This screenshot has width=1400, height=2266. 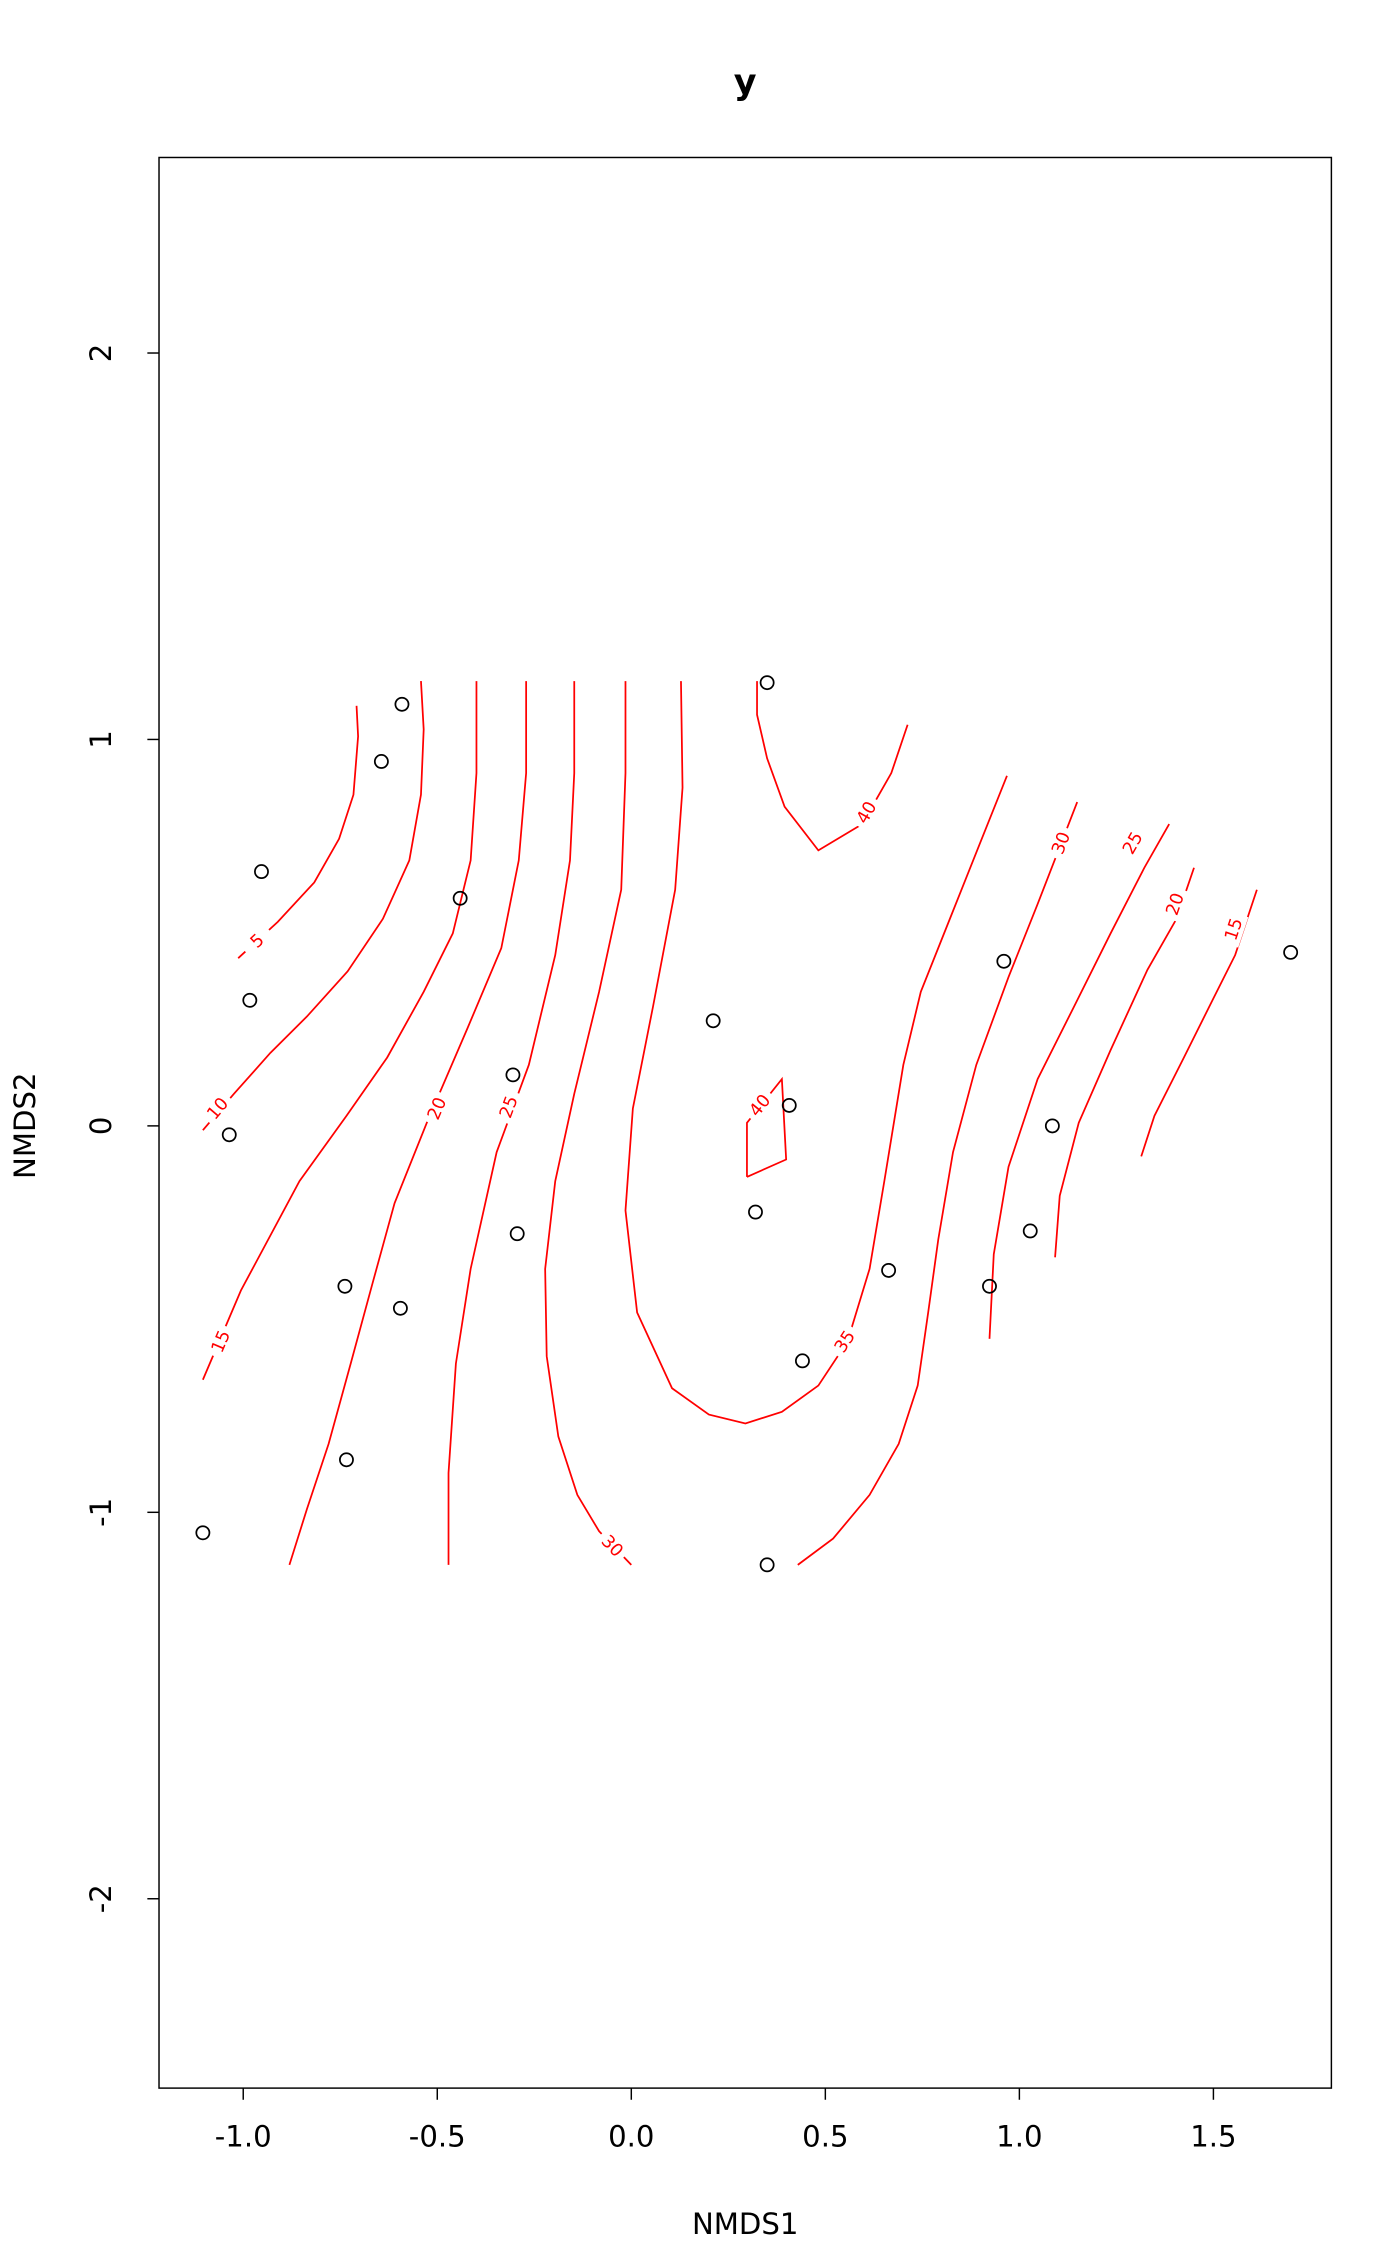 What do you see at coordinates (101, 739) in the screenshot?
I see `y-tick-label: 1` at bounding box center [101, 739].